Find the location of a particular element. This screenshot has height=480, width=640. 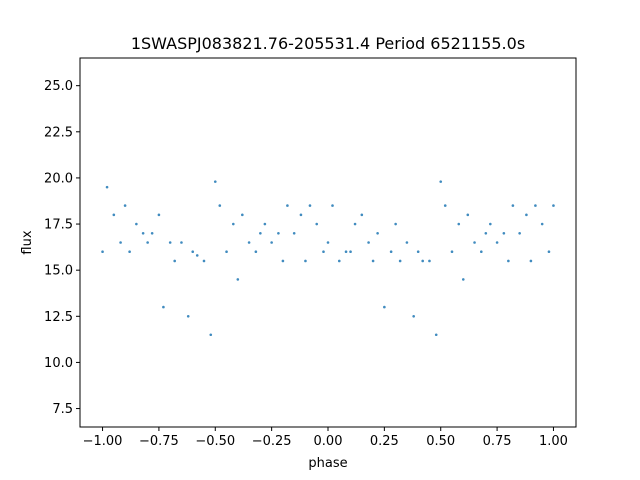

x-tick-label: 1.00 is located at coordinates (553, 441).